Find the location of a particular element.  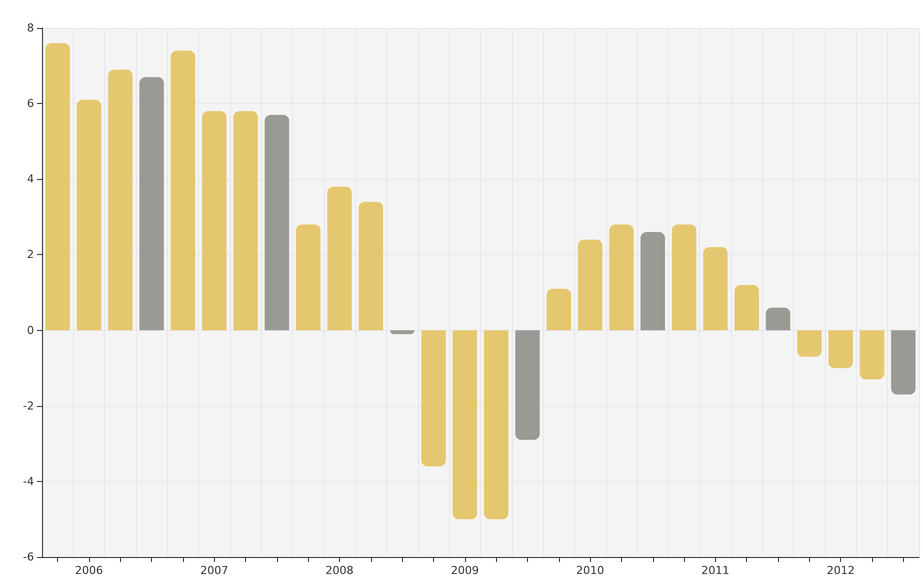

x-tick-label: 2007 is located at coordinates (214, 570).